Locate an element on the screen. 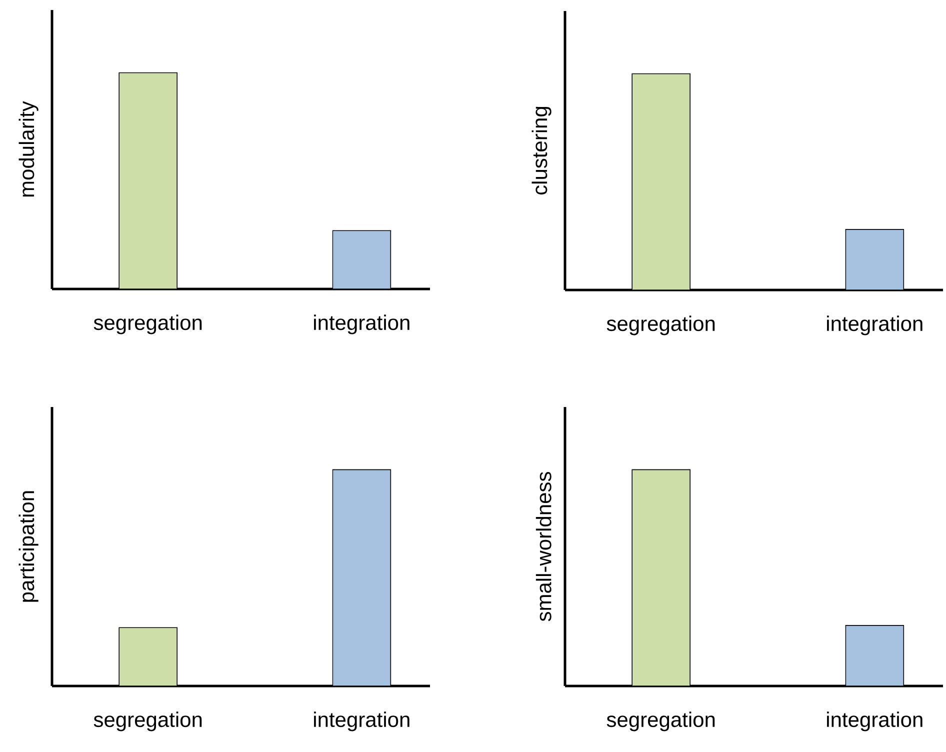 This screenshot has height=752, width=946. y-axis-title: participation is located at coordinates (28, 546).